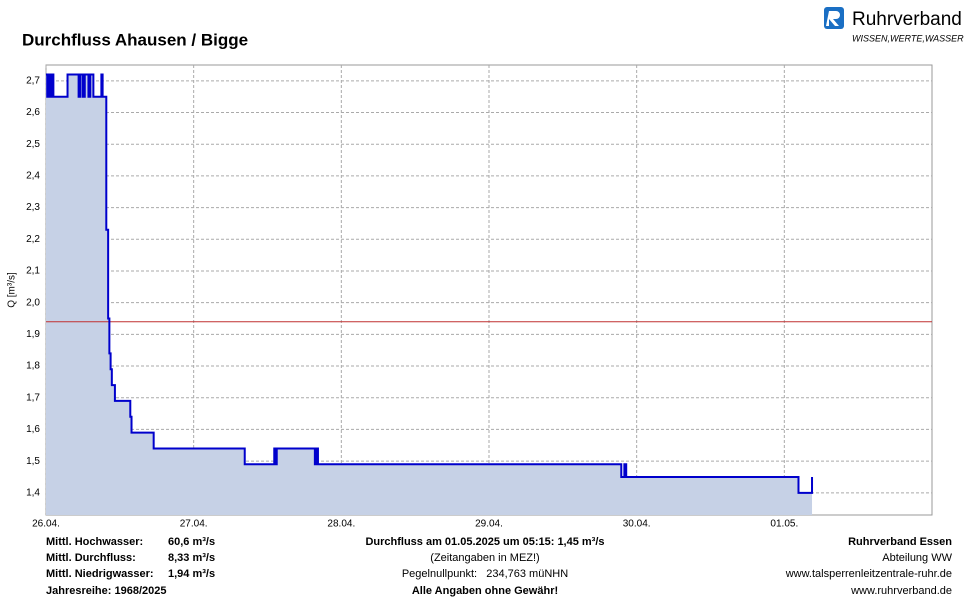  Describe the element at coordinates (191, 574) in the screenshot. I see `stat-value: 1,94 m³/s` at that location.